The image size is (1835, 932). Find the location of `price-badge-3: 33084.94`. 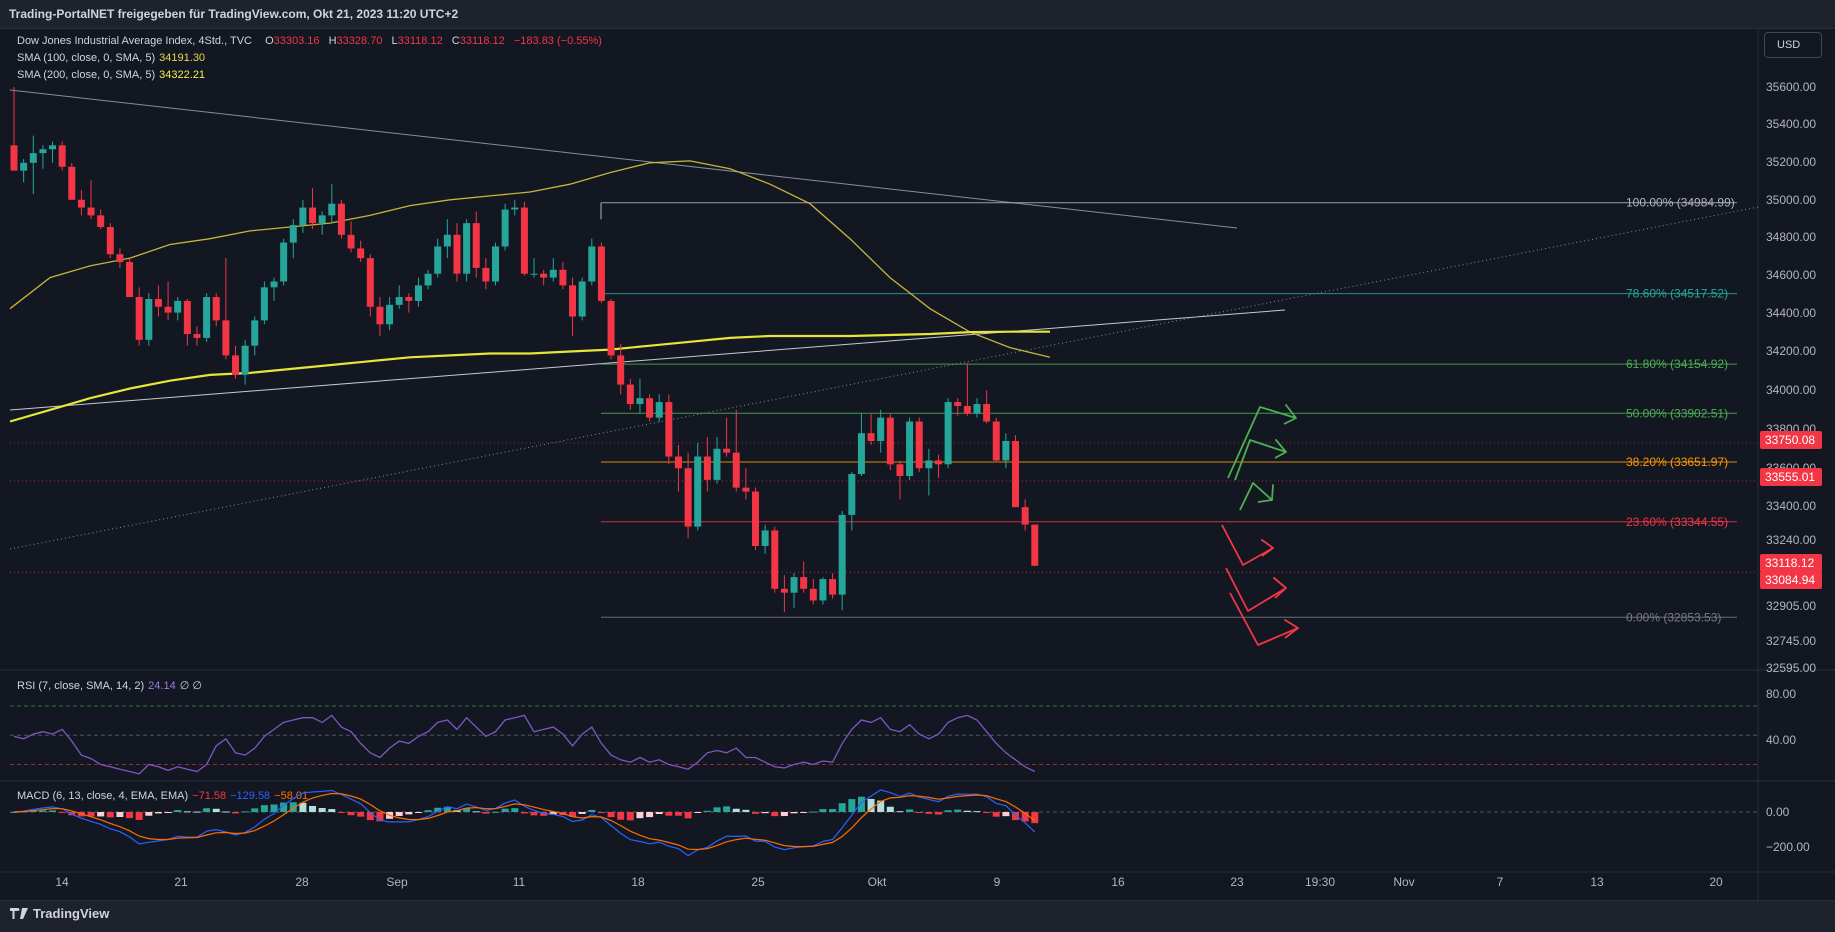

price-badge-3: 33084.94 is located at coordinates (1790, 580).